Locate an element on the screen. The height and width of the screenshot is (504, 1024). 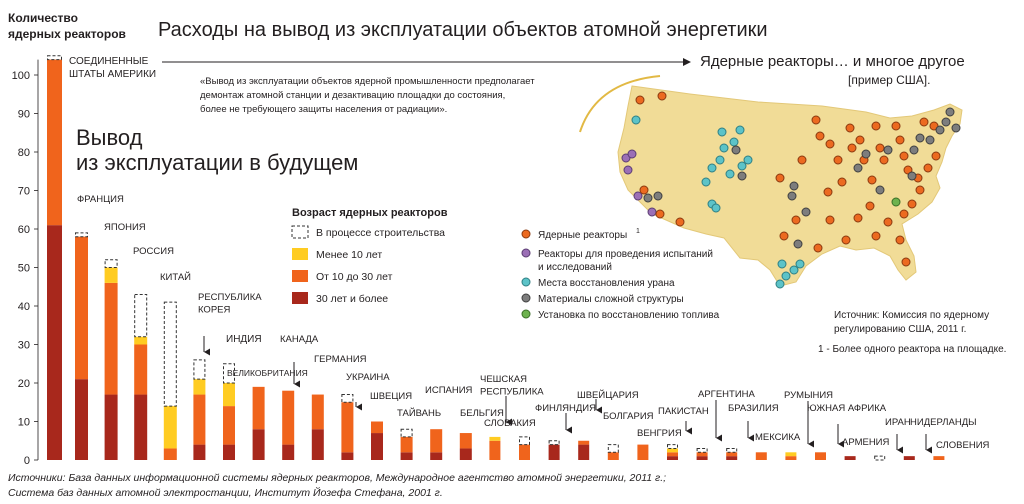
country-label: РОССИЯ is located at coordinates (153, 251).